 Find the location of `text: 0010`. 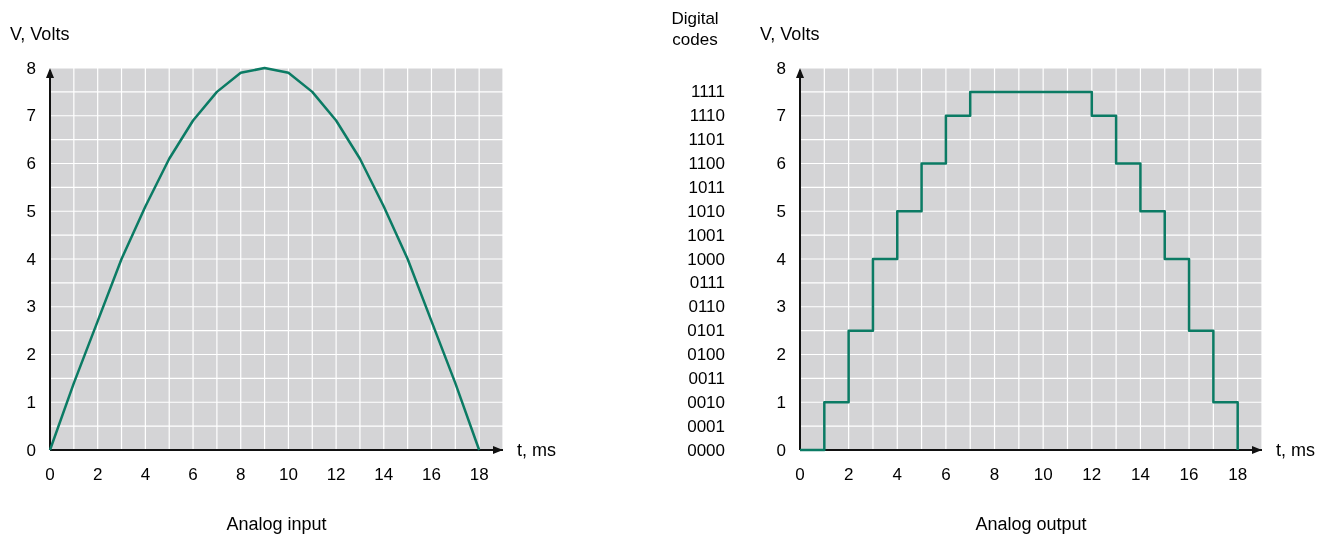

text: 0010 is located at coordinates (706, 402).